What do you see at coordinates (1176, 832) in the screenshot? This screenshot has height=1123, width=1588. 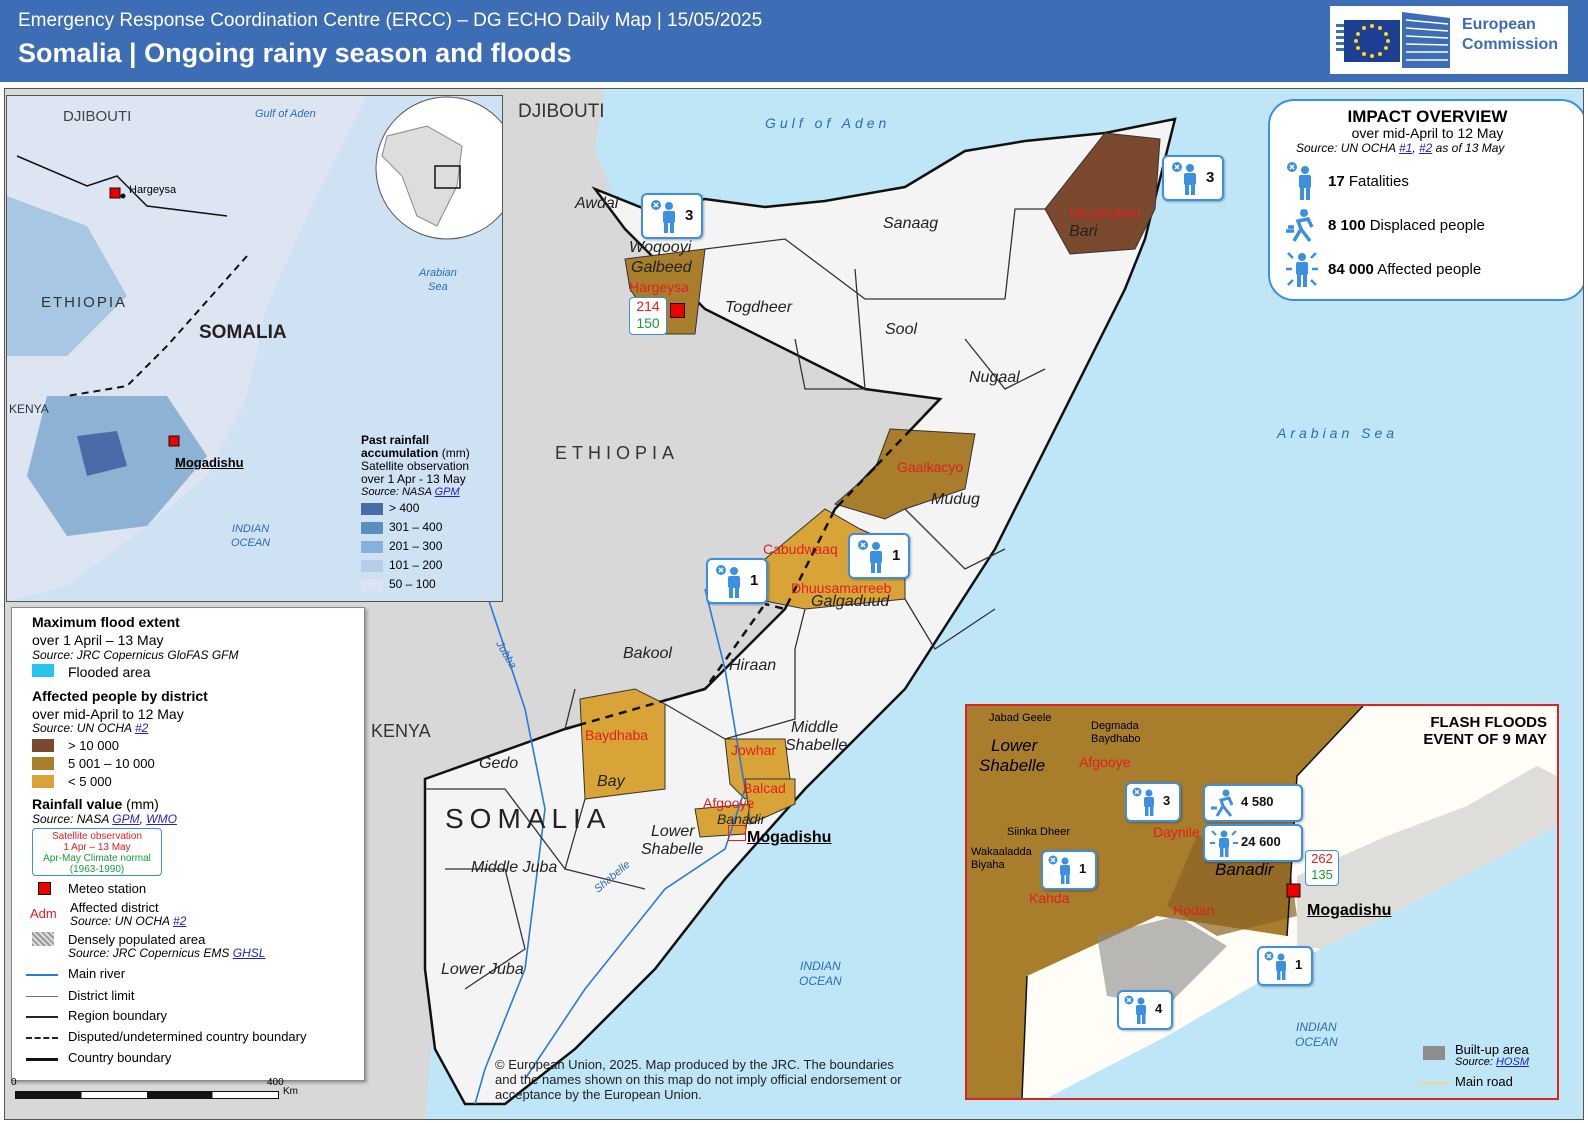 I see `ff-district-daynile: Daynile` at bounding box center [1176, 832].